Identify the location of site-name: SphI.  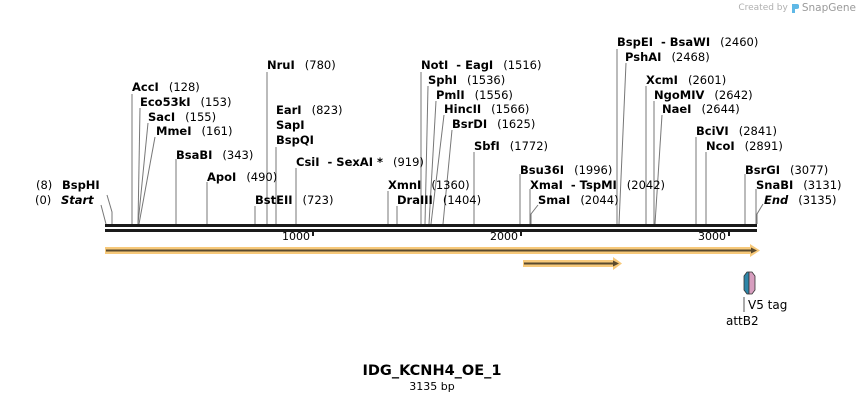
(442, 80).